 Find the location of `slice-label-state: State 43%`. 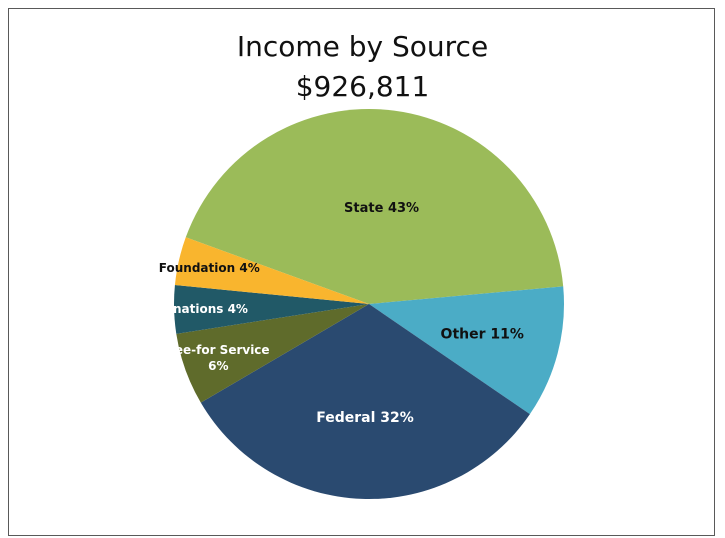

slice-label-state: State 43% is located at coordinates (381, 208).